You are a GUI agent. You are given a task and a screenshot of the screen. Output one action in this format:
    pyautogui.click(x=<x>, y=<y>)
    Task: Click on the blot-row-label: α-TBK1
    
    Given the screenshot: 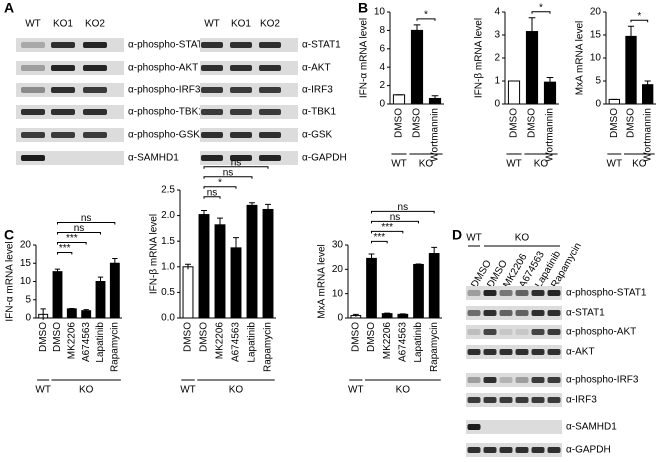 What is the action you would take?
    pyautogui.click(x=319, y=112)
    